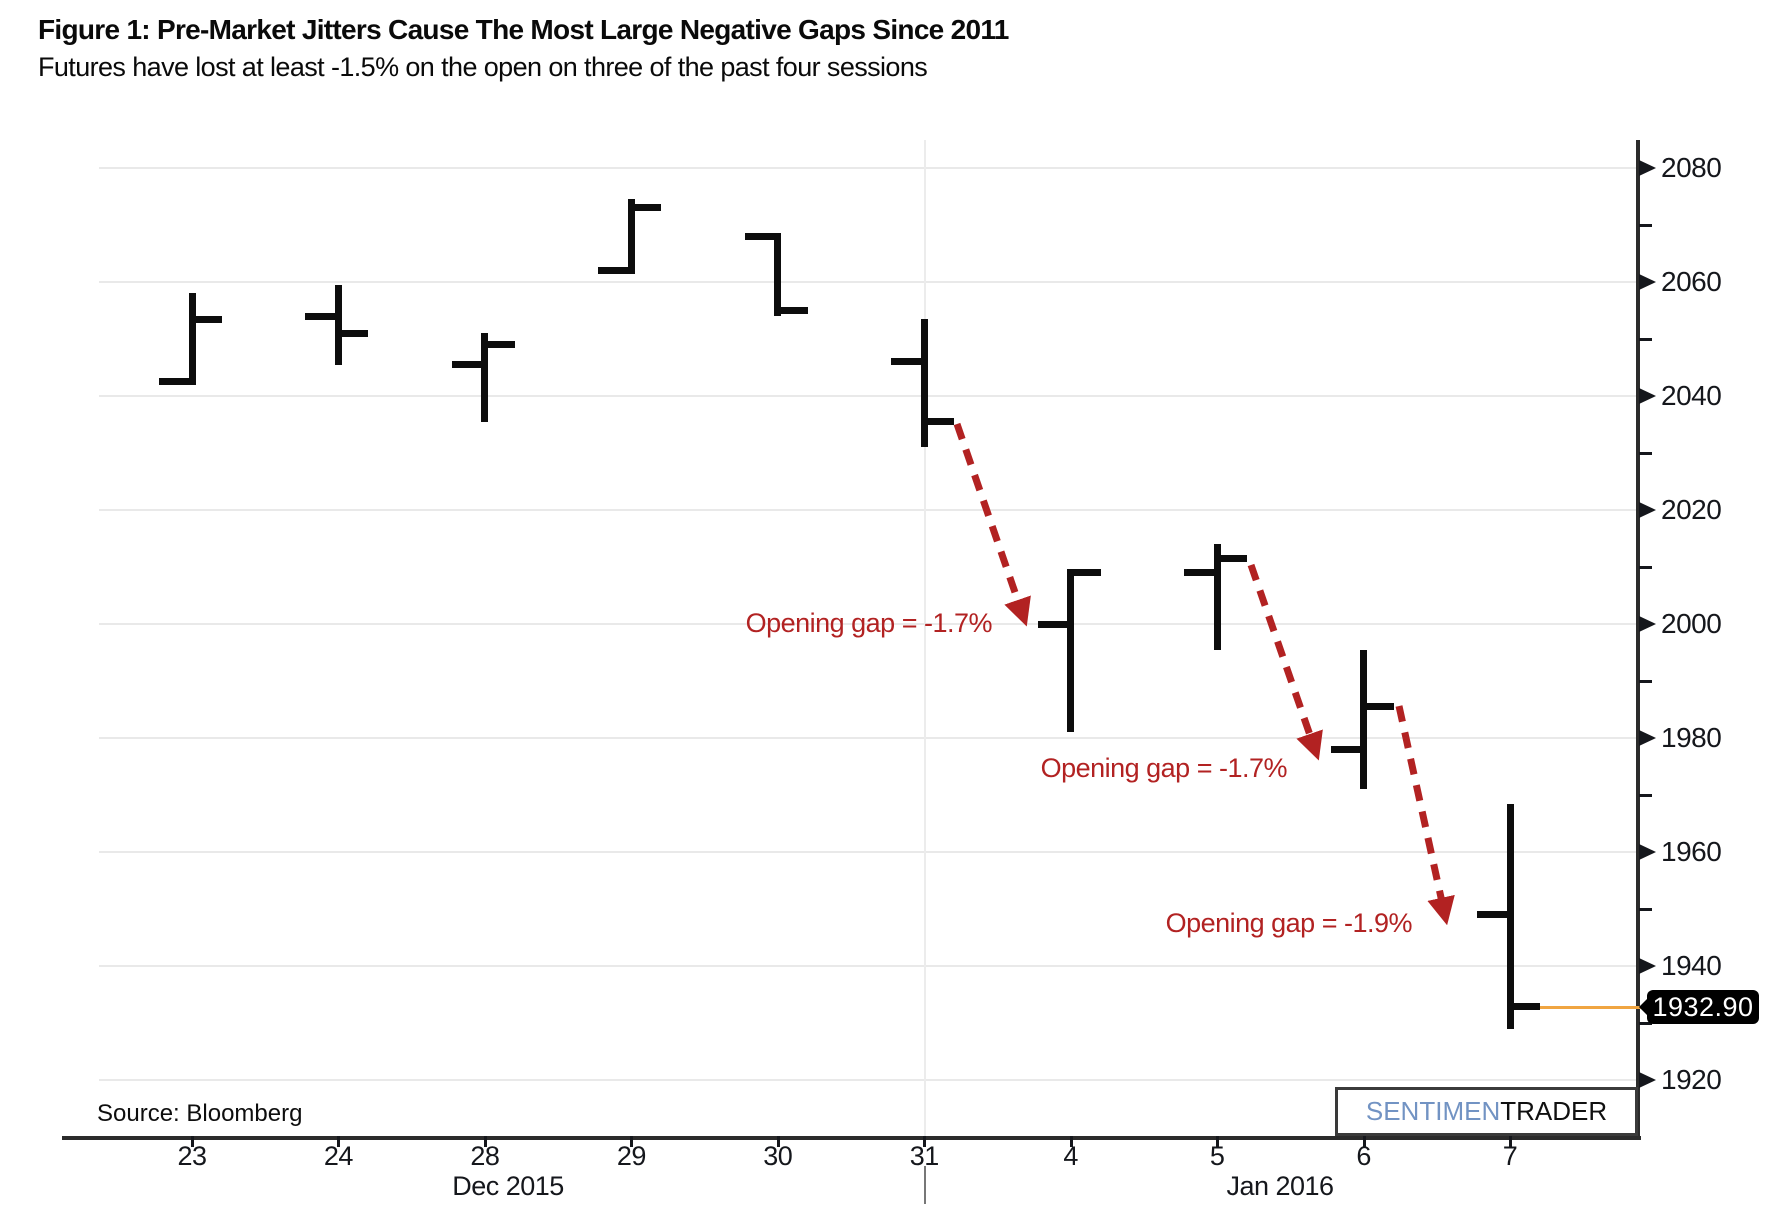 This screenshot has width=1792, height=1230. Describe the element at coordinates (1645, 796) in the screenshot. I see `y-minor-tick-1970` at that location.